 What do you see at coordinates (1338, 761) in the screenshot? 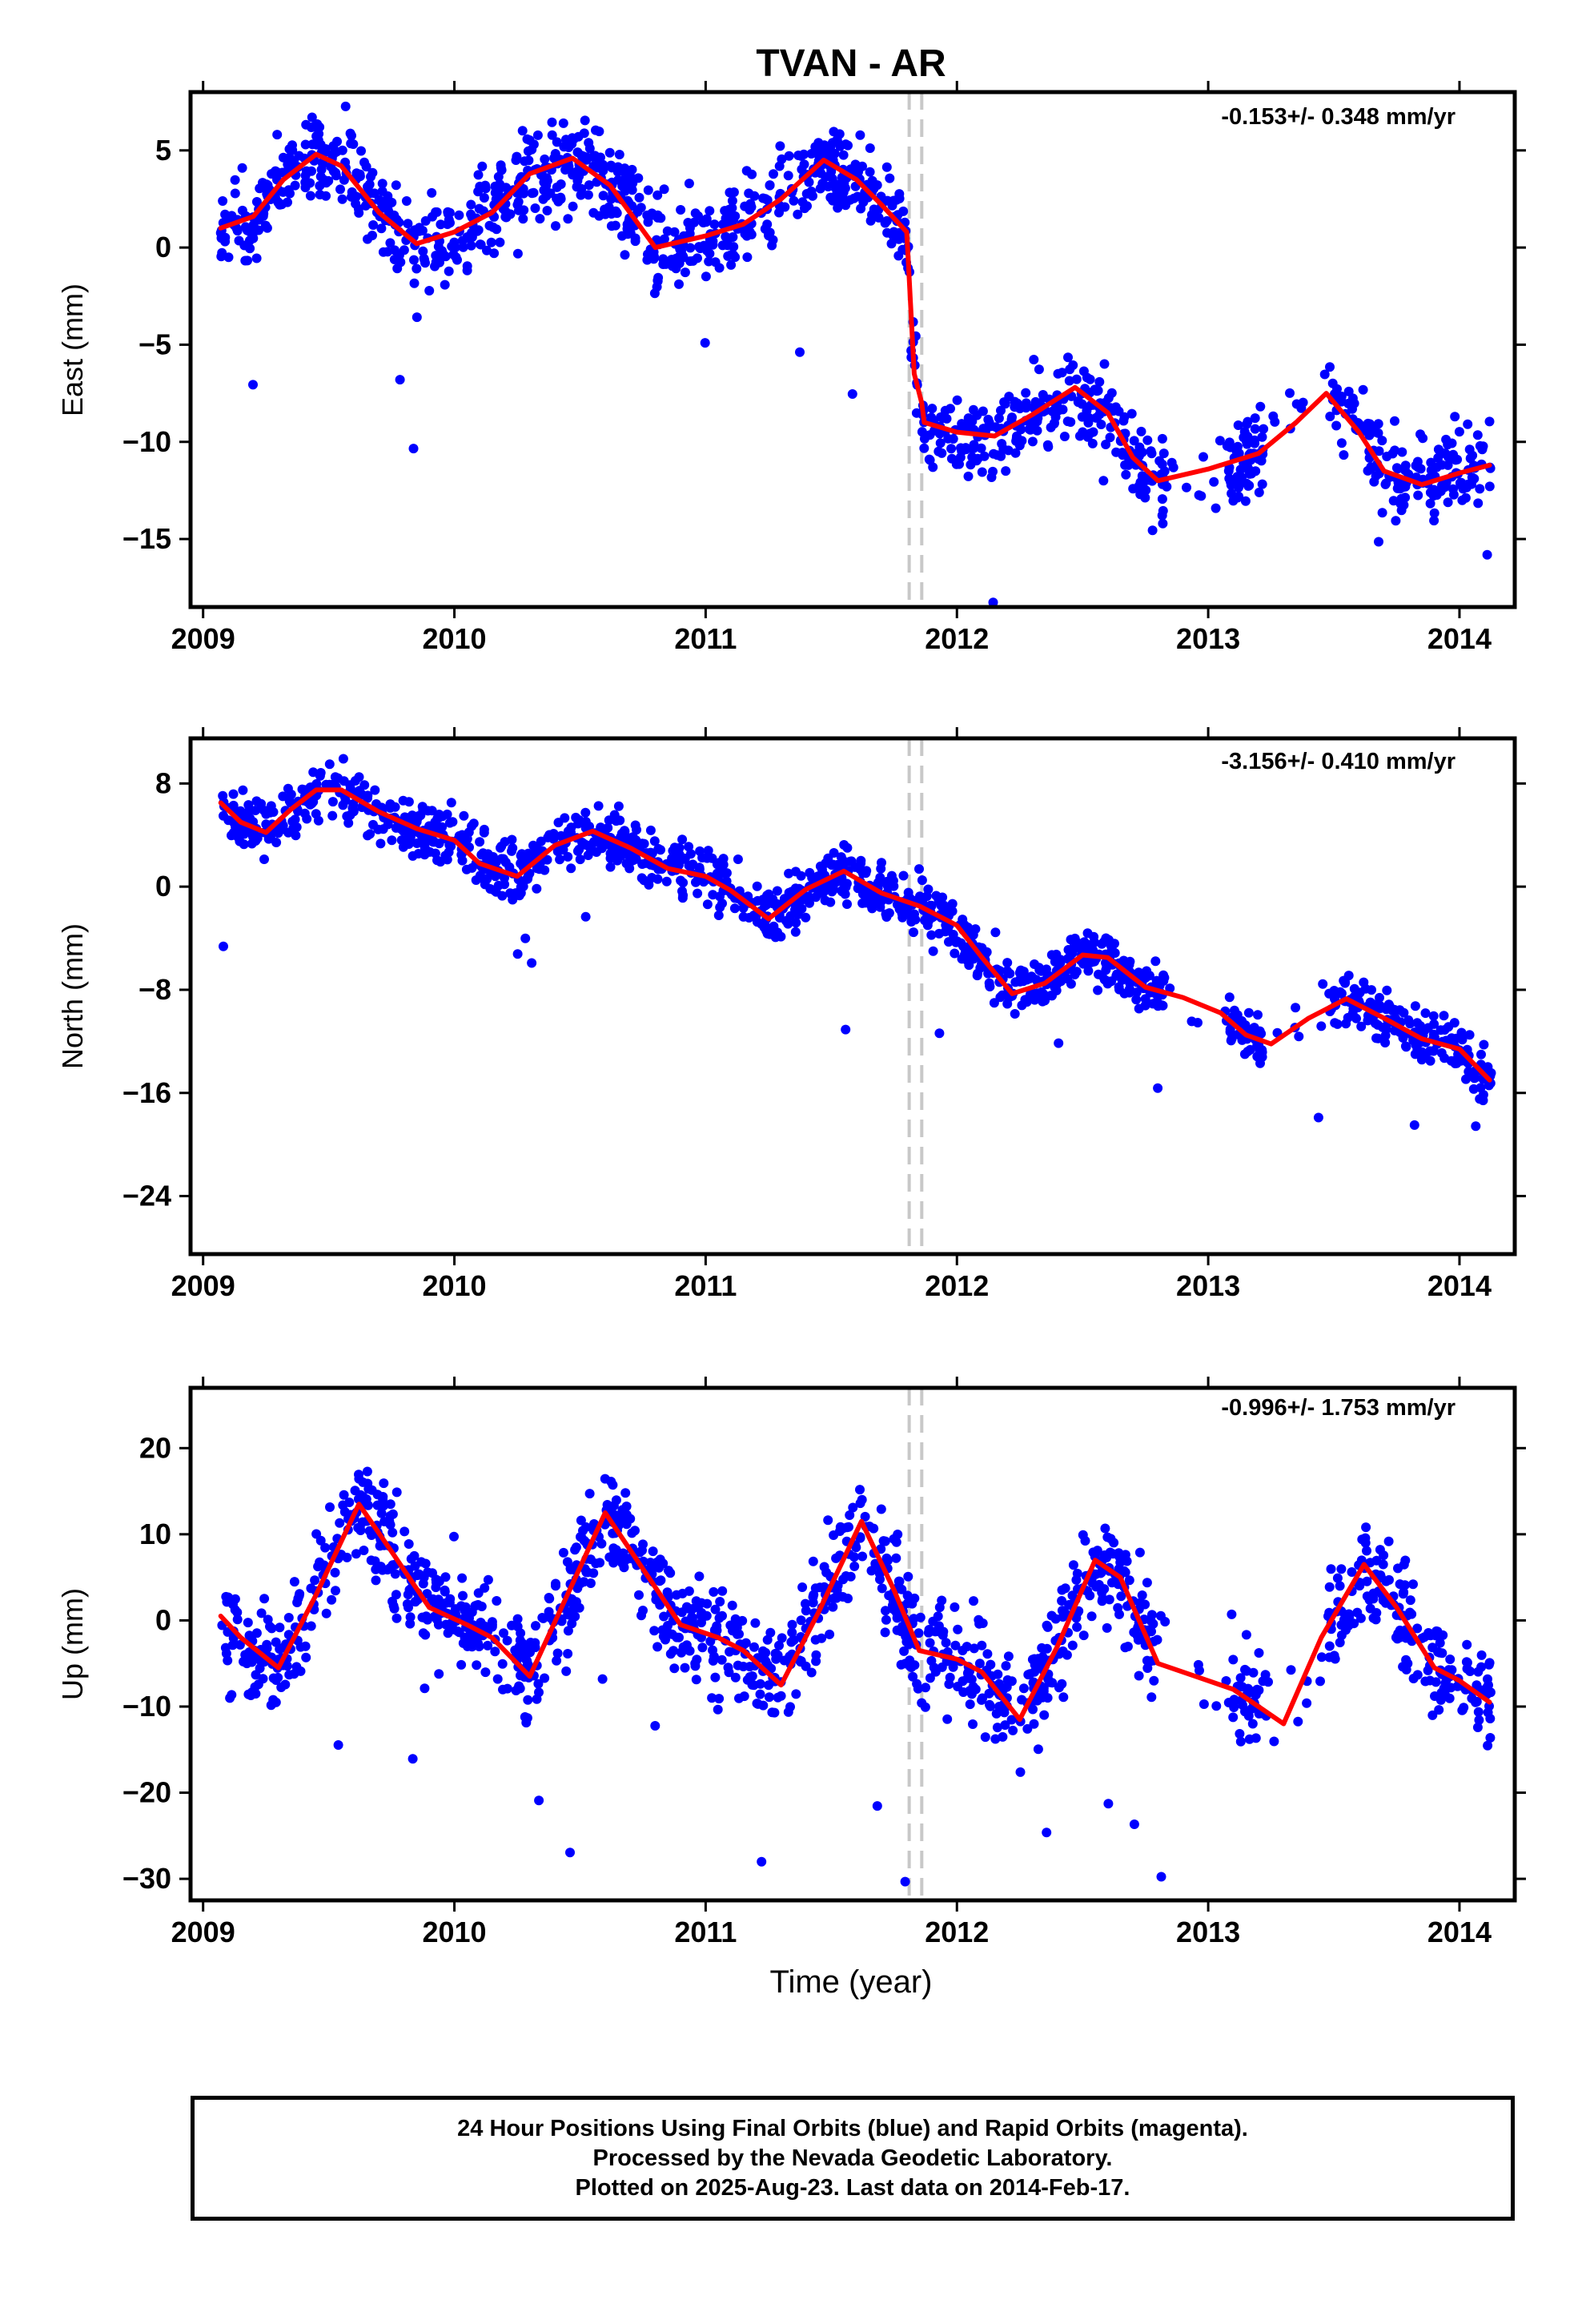
I see `north-rate-label: -3.156+/- 0.410 mm/yr` at bounding box center [1338, 761].